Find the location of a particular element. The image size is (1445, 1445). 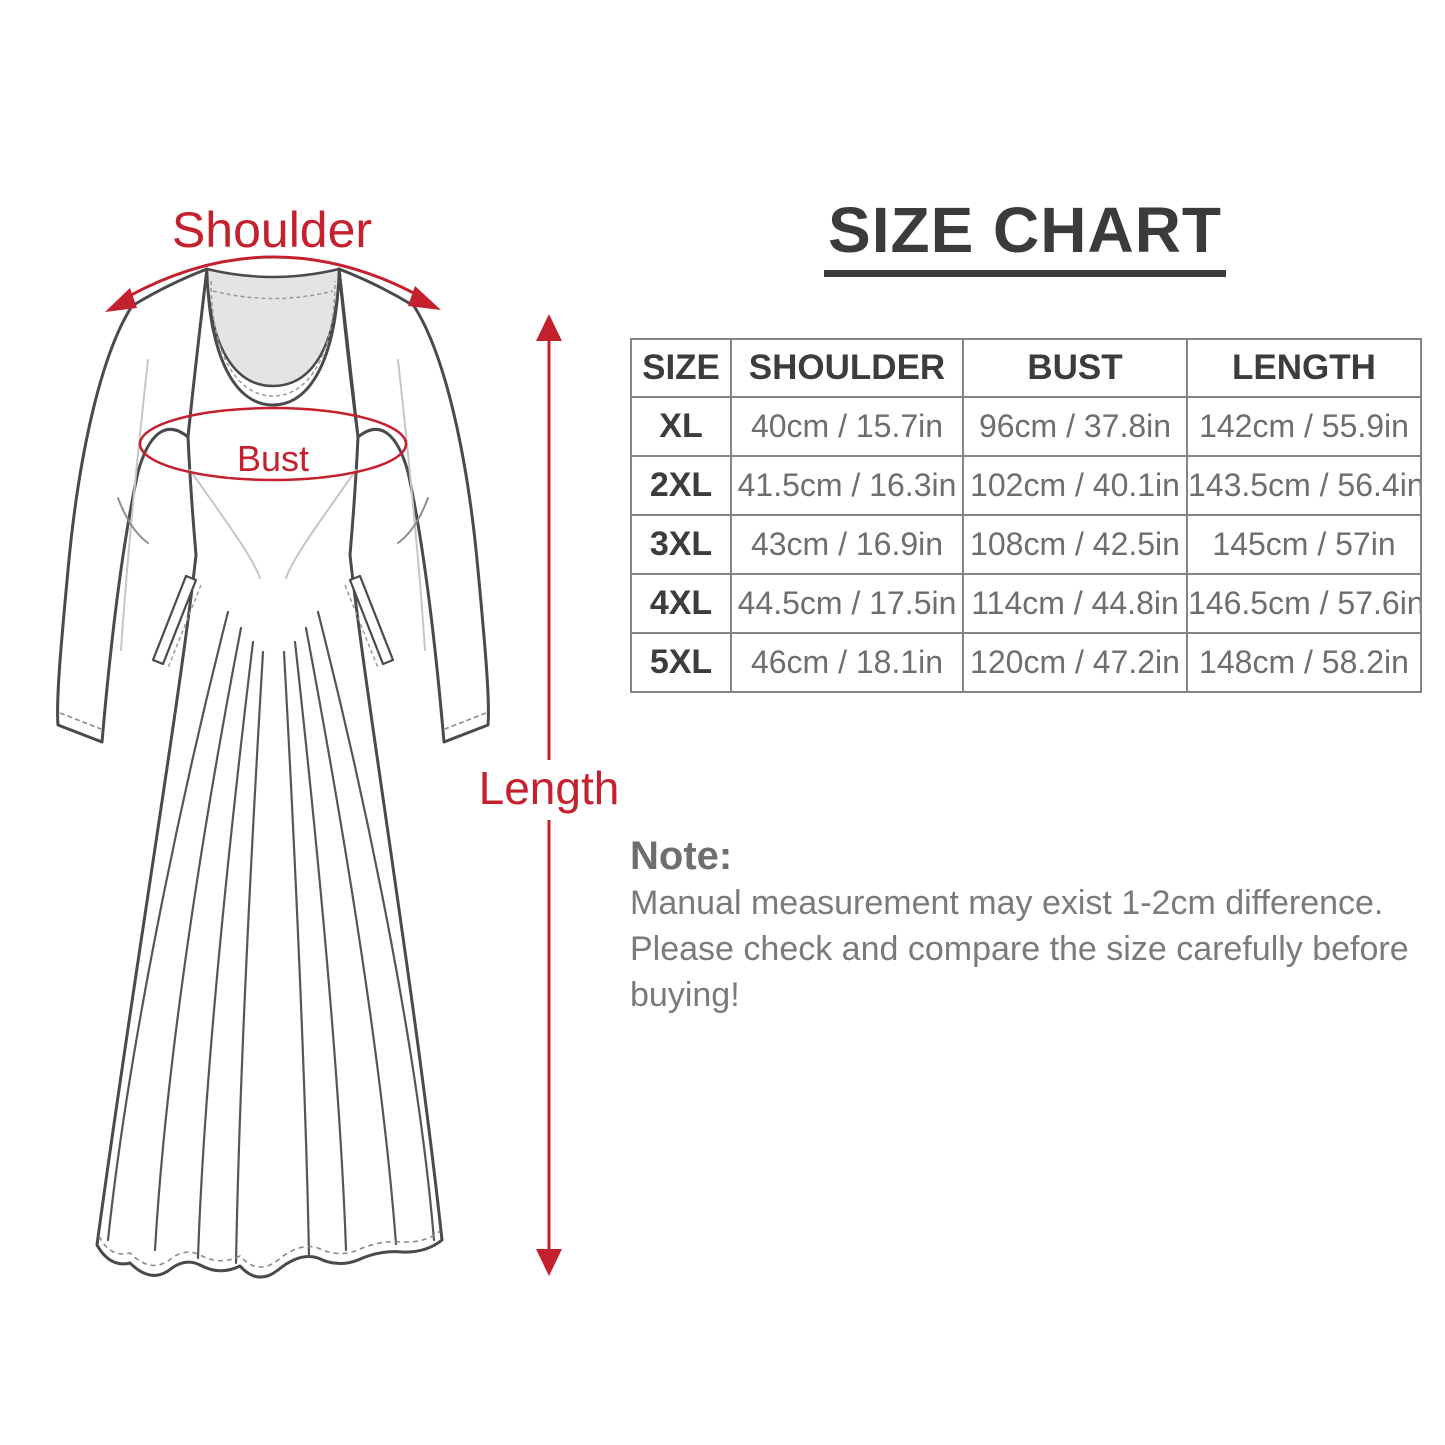

length-arrowhead-top is located at coordinates (549, 327).